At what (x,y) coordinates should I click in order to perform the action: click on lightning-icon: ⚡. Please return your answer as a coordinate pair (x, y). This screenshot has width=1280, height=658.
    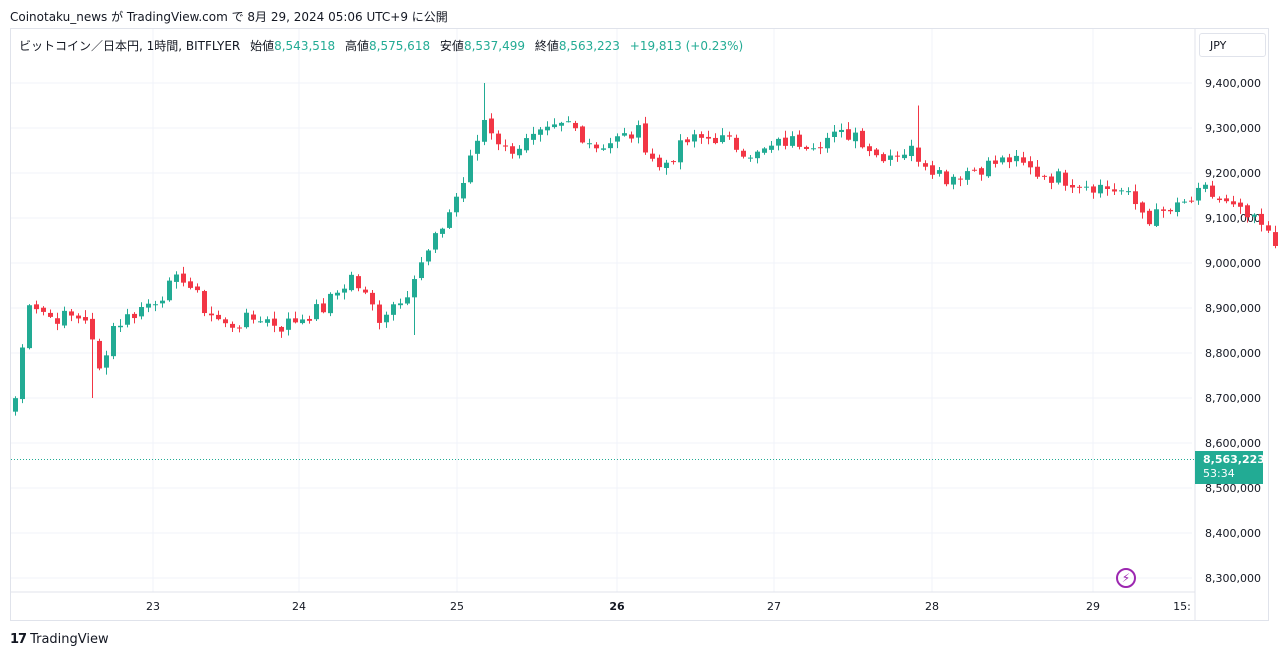
    Looking at the image, I should click on (1126, 578).